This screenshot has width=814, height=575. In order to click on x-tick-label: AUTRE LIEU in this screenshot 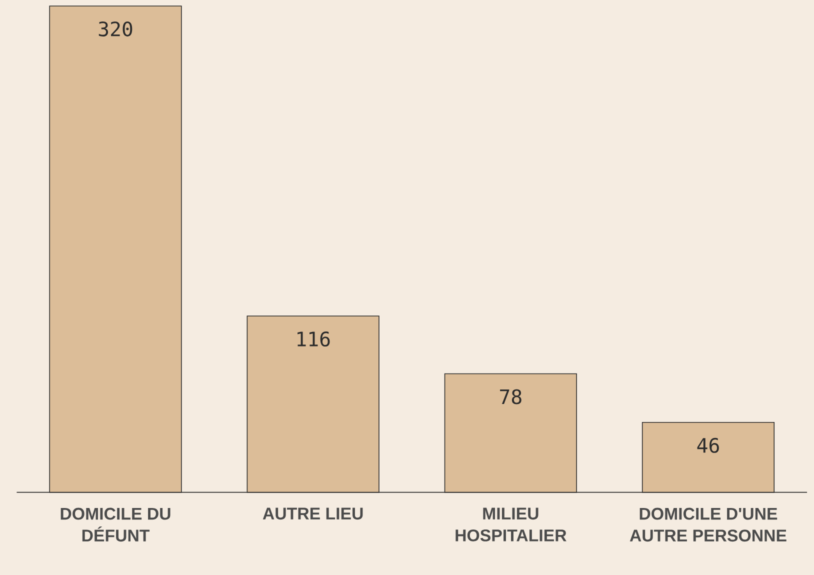, I will do `click(312, 514)`.